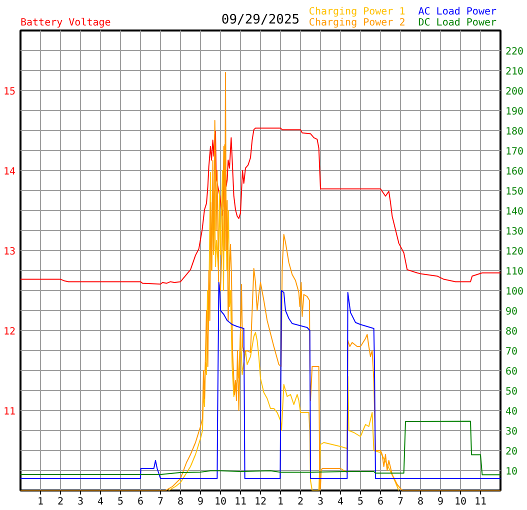 The width and height of the screenshot is (527, 510). I want to click on y2-tick-label: 80, so click(512, 332).